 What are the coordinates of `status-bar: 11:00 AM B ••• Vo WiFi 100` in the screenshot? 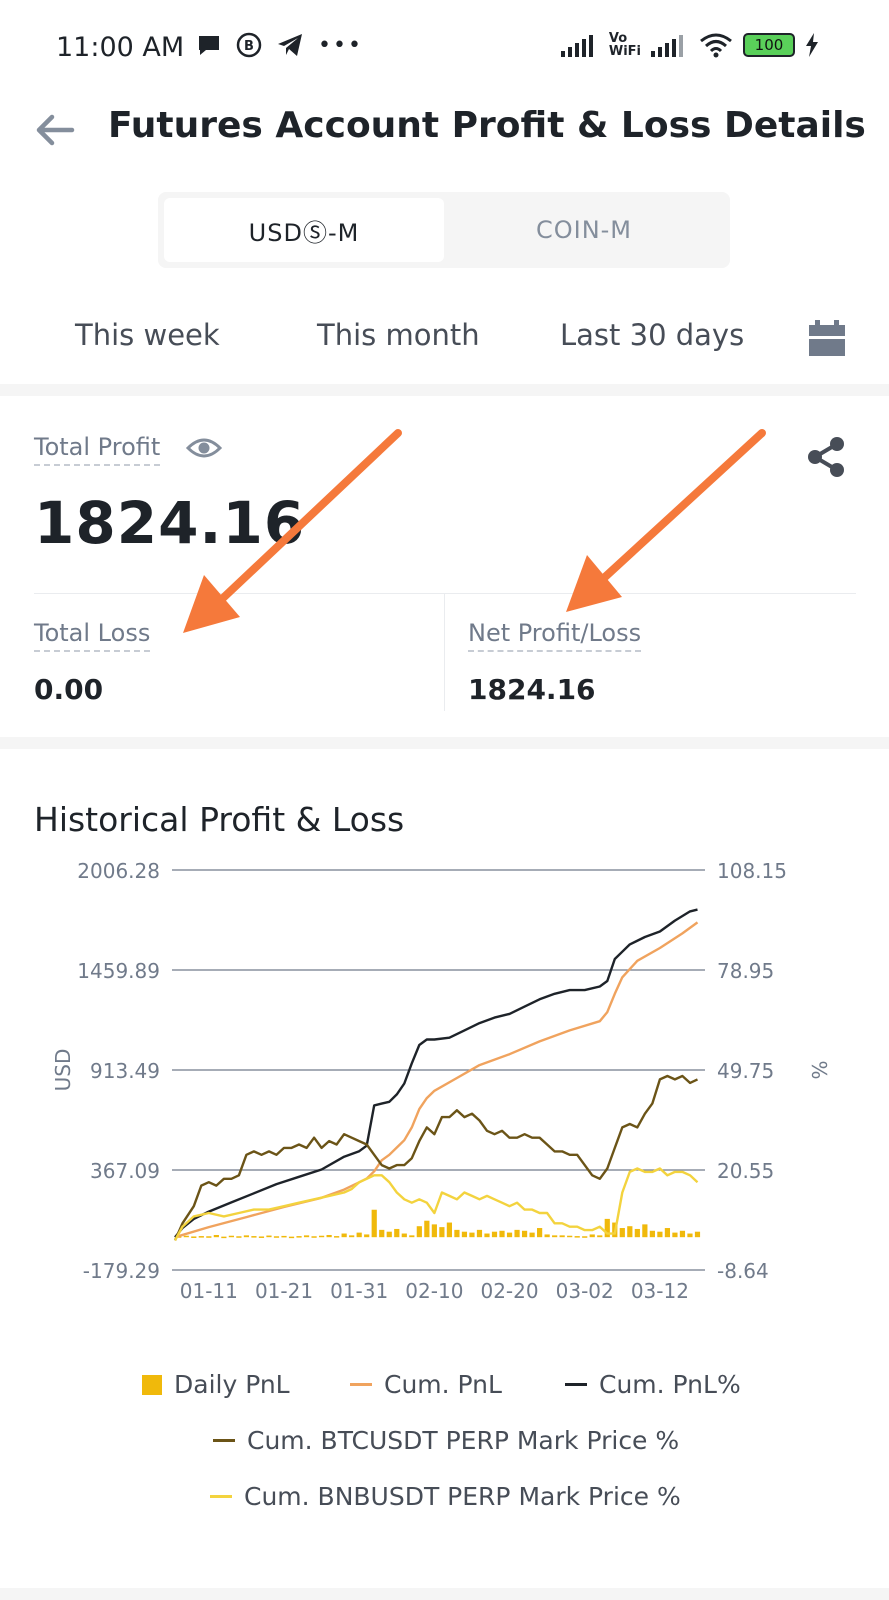 It's located at (444, 45).